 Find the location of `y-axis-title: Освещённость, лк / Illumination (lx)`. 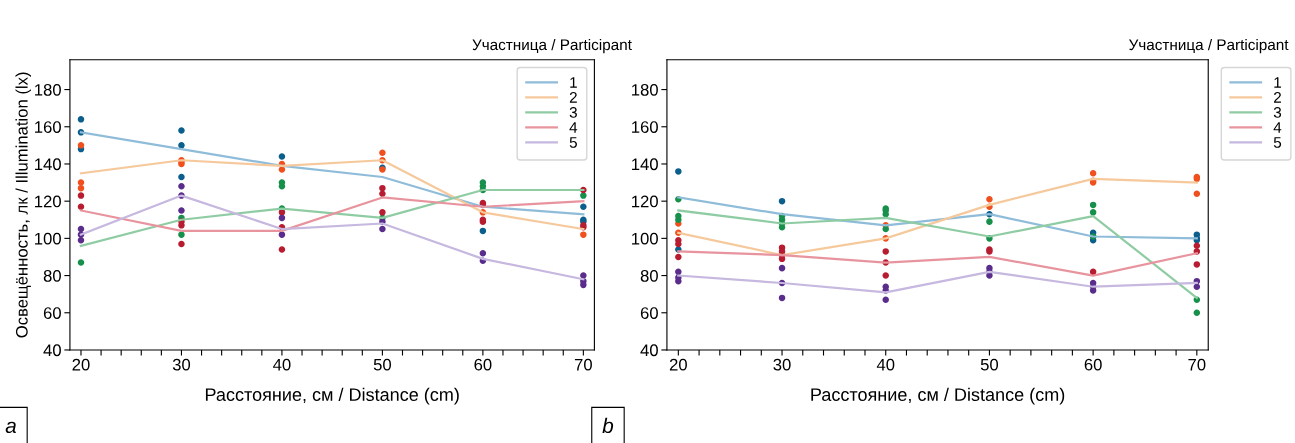

y-axis-title: Освещённость, лк / Illumination (lx) is located at coordinates (23, 205).